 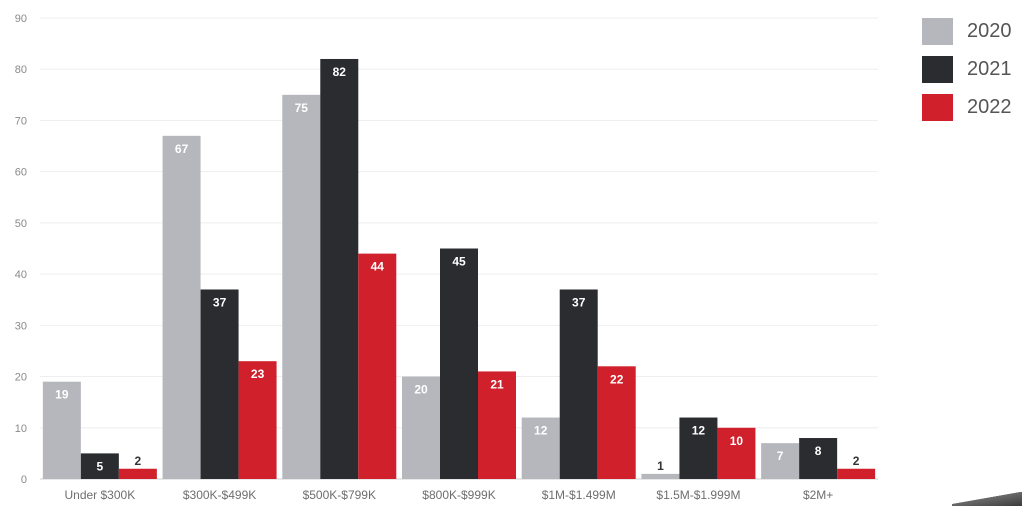 What do you see at coordinates (987, 499) in the screenshot?
I see `corner-decoration` at bounding box center [987, 499].